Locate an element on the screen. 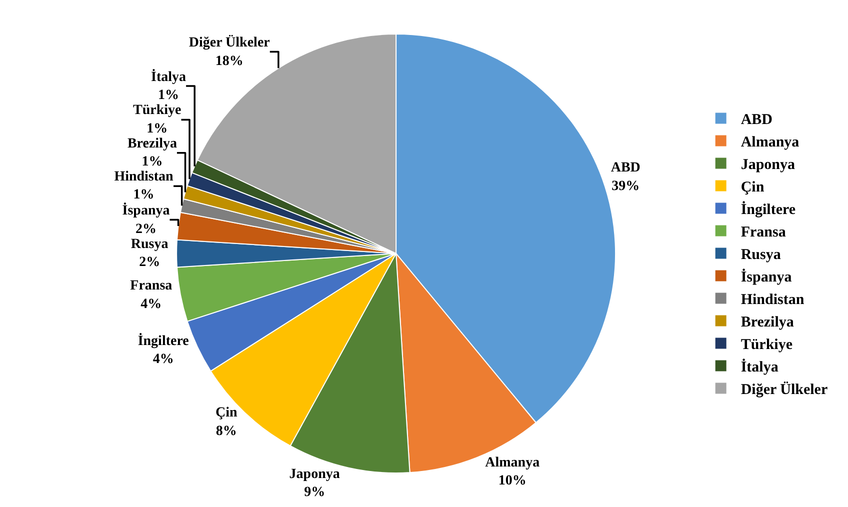  slice-label: Rusya is located at coordinates (149, 244).